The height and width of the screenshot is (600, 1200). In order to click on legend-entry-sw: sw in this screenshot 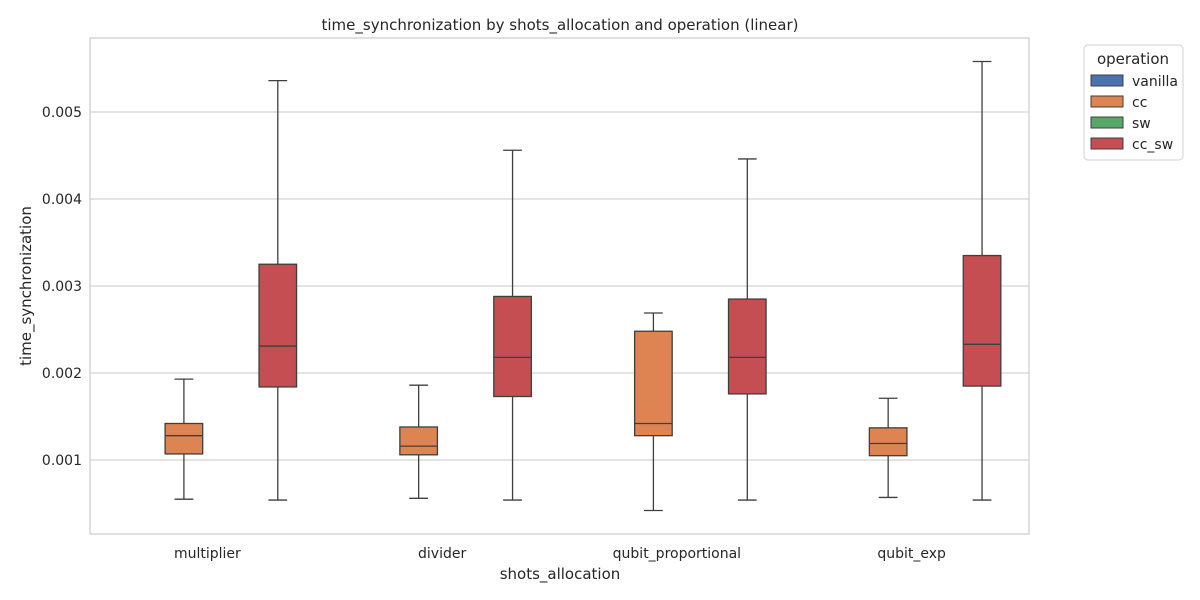, I will do `click(1120, 124)`.